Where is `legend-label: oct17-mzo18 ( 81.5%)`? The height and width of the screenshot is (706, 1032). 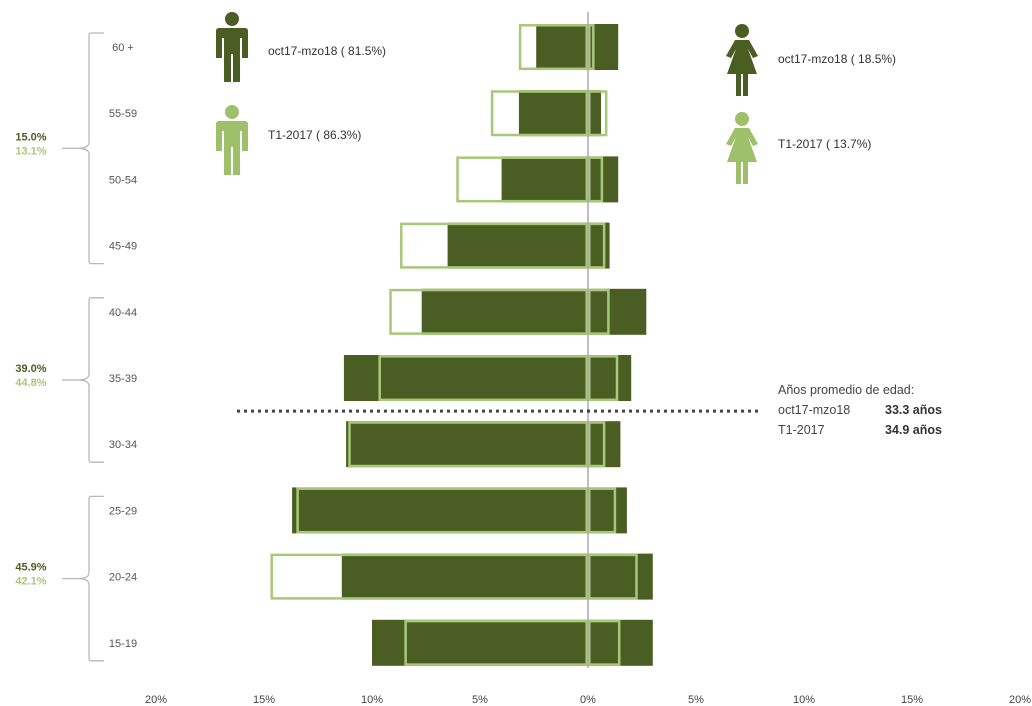
legend-label: oct17-mzo18 ( 81.5%) is located at coordinates (327, 51).